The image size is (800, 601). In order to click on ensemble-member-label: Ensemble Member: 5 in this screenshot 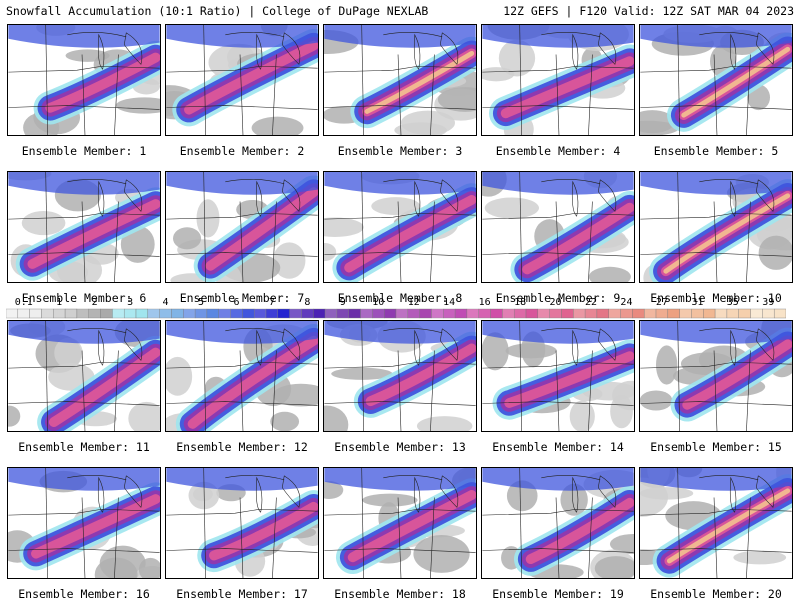, I will do `click(716, 151)`.